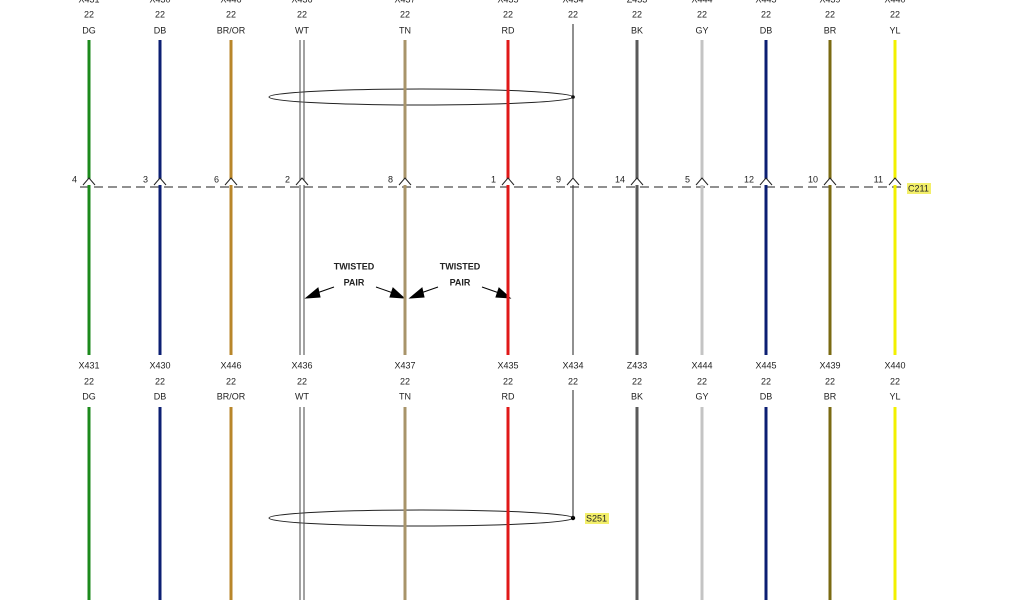 The image size is (1024, 605). Describe the element at coordinates (620, 179) in the screenshot. I see `pin-number: 14` at that location.